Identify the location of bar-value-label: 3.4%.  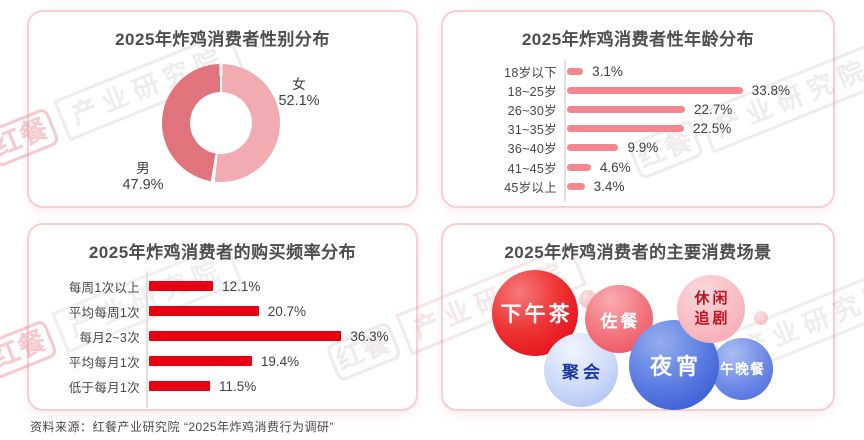
(609, 186).